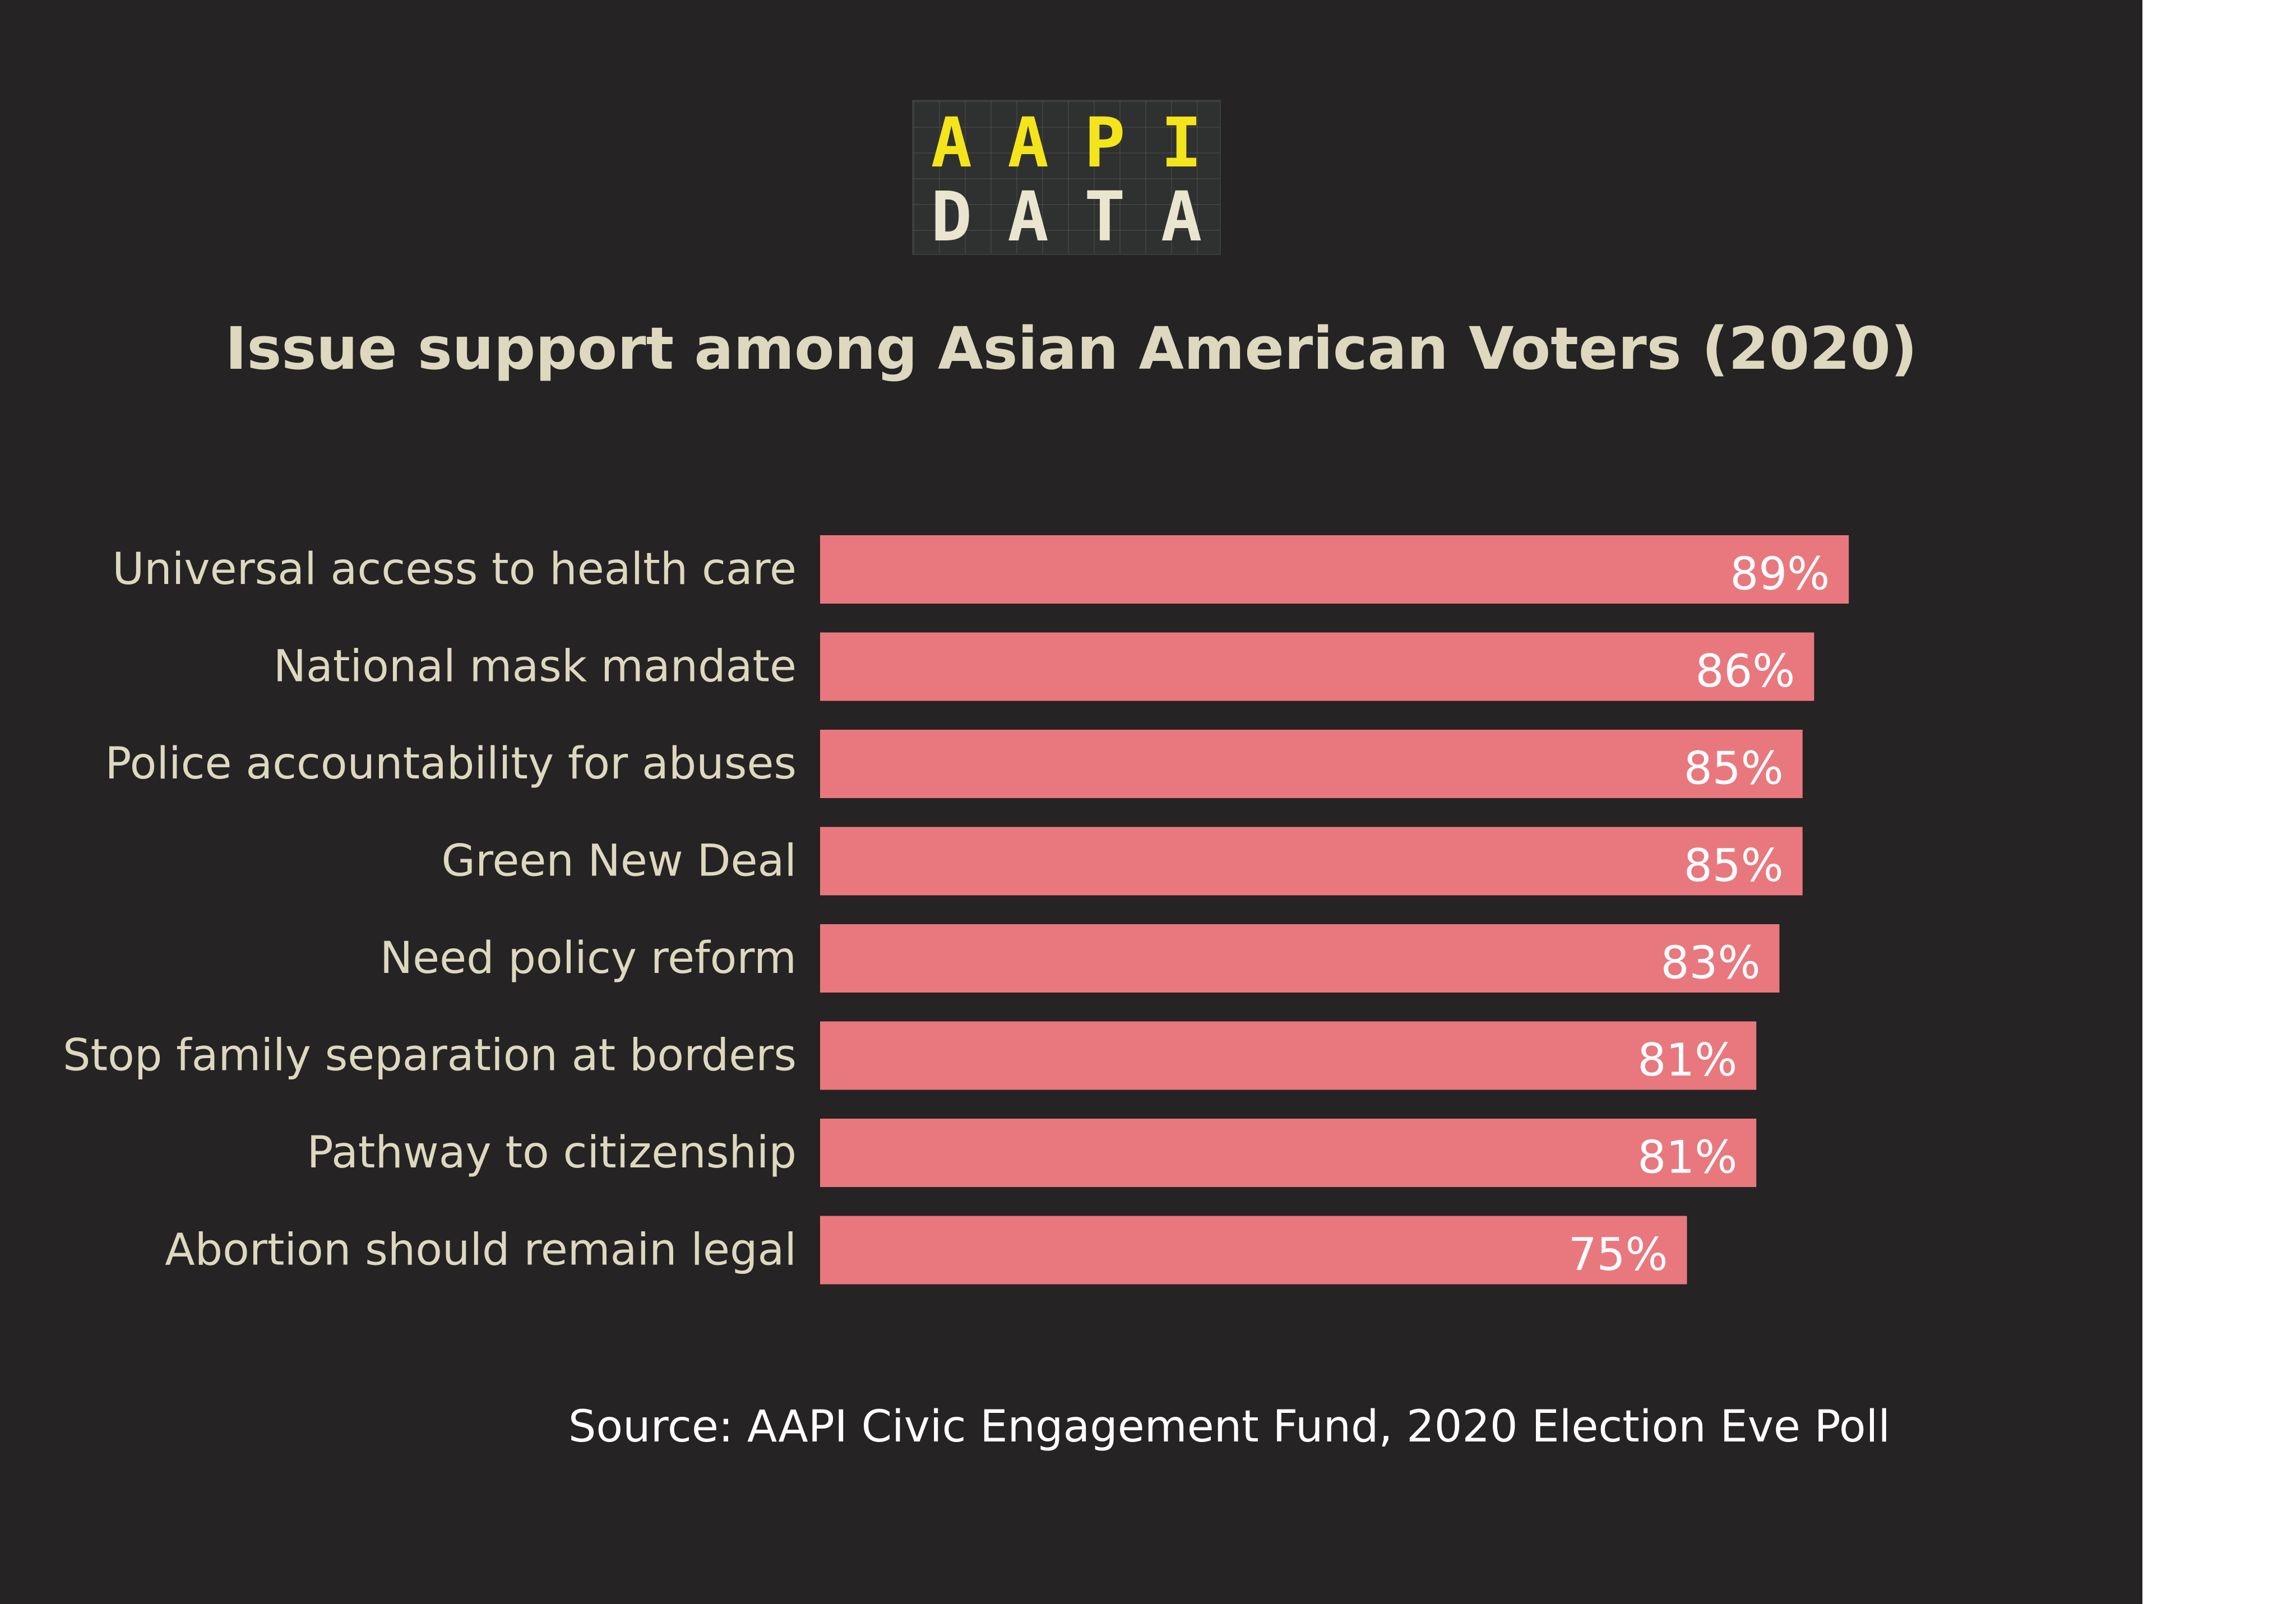 The height and width of the screenshot is (1604, 2296). I want to click on category-label-2: National mask mandate, so click(535, 667).